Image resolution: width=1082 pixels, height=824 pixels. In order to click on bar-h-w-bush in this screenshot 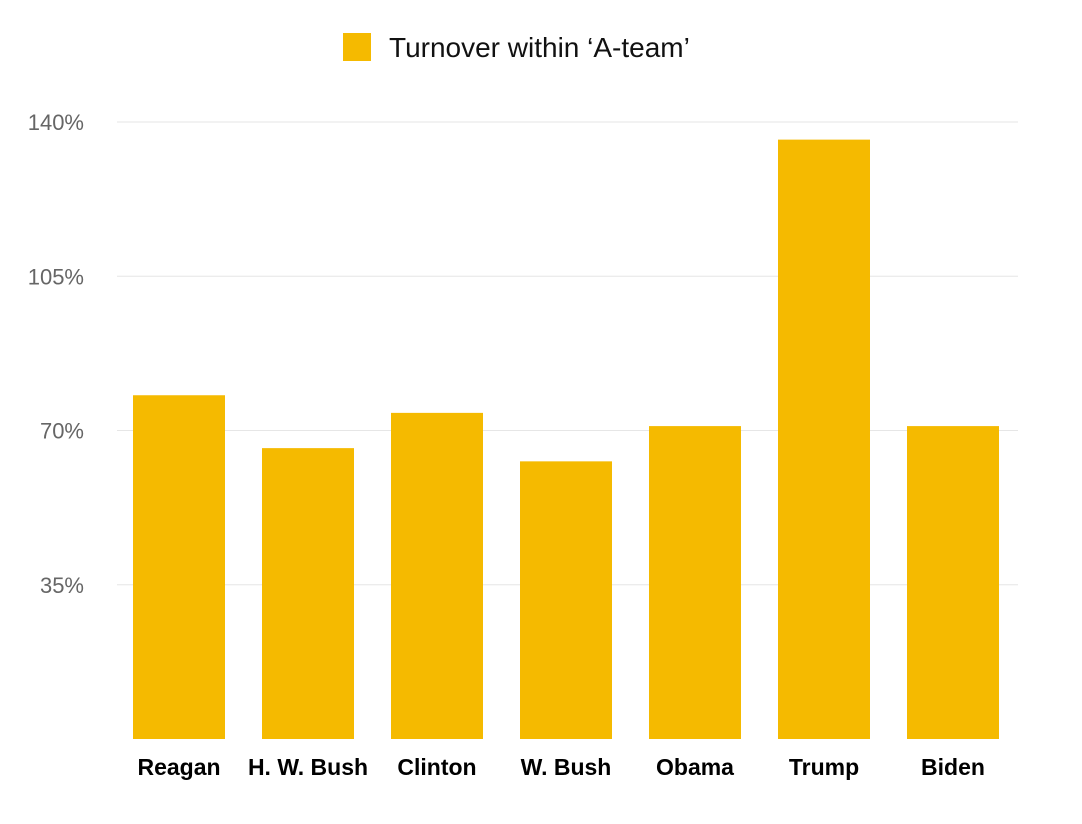, I will do `click(308, 593)`.